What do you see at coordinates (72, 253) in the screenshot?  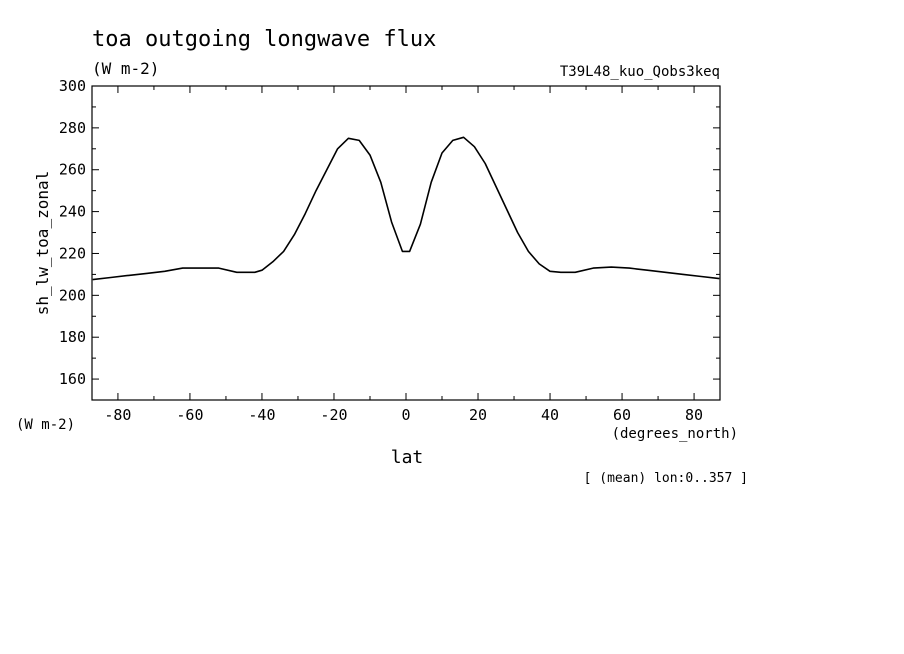 I see `y-tick-label: 220` at bounding box center [72, 253].